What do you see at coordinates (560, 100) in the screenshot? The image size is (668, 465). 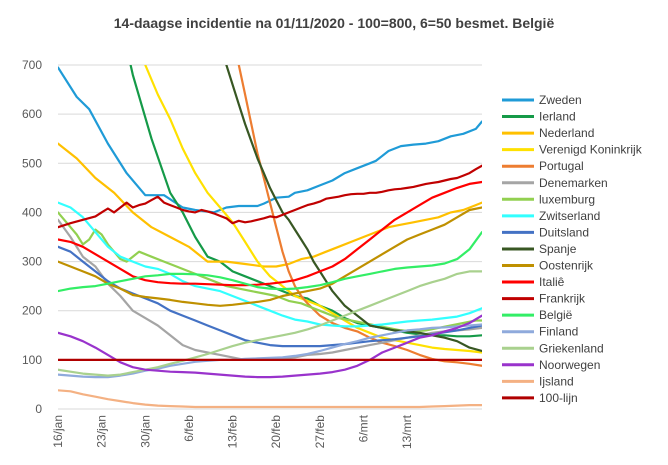 I see `legend-label: Zweden` at bounding box center [560, 100].